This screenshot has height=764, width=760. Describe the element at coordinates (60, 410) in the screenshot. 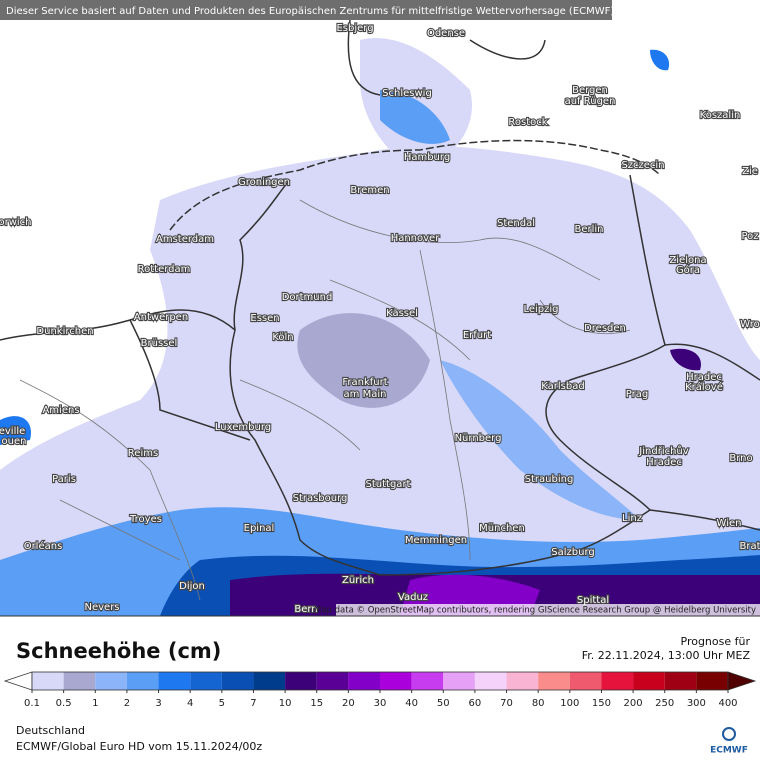

I see `city-label: Amiens` at that location.